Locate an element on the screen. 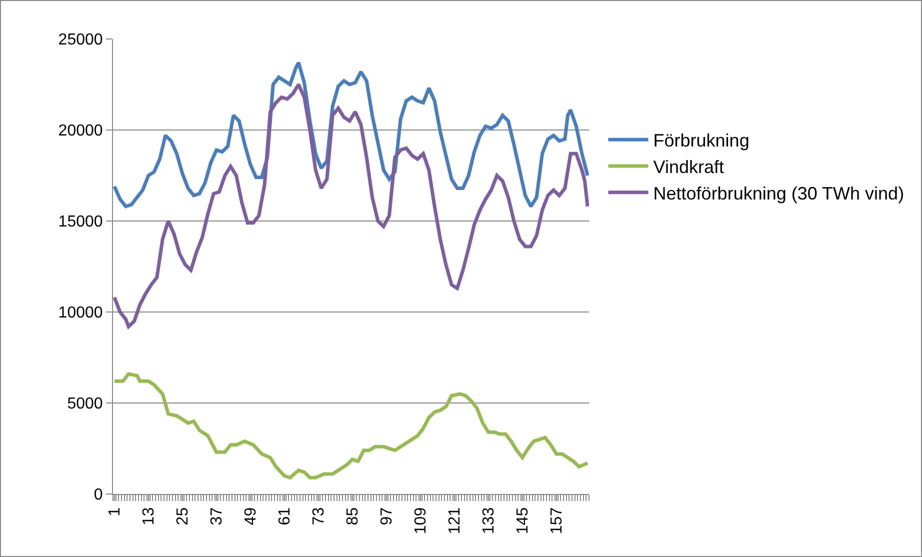  y-tick-label: 5000 is located at coordinates (85, 404).